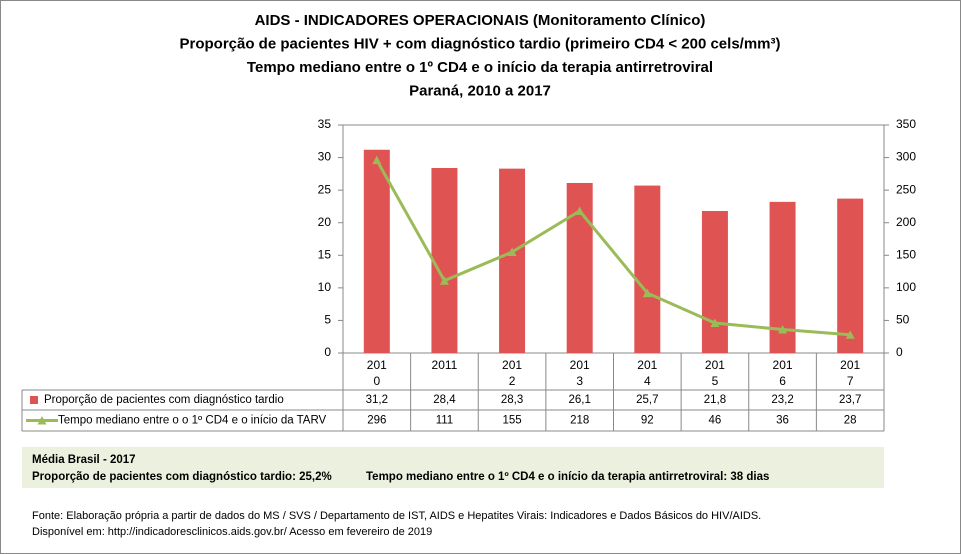 The width and height of the screenshot is (961, 554). What do you see at coordinates (511, 421) in the screenshot?
I see `table-value: 155` at bounding box center [511, 421].